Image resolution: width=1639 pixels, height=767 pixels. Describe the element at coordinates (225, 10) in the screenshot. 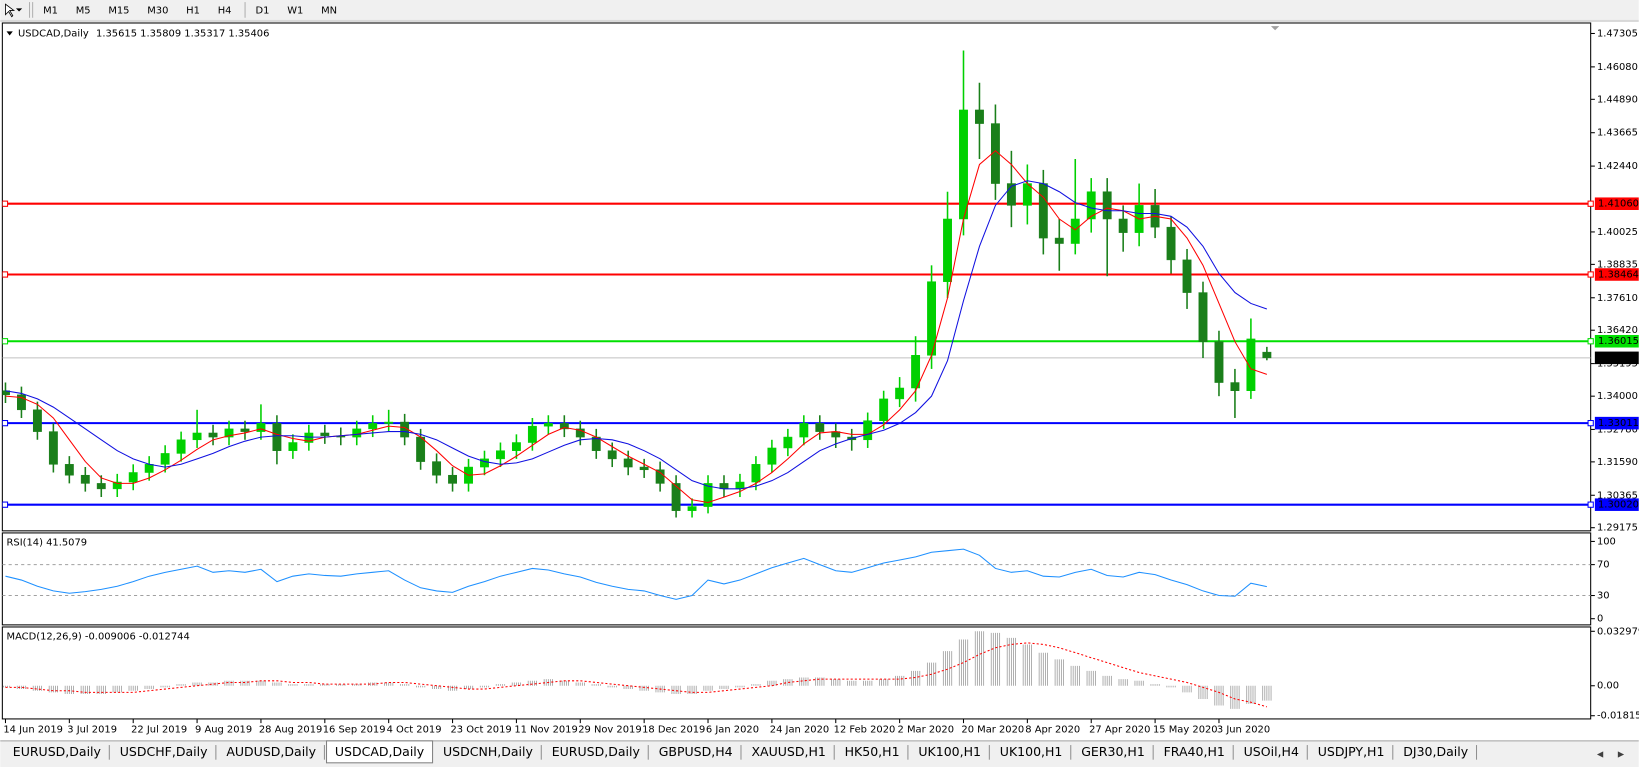

I see `period-button: H4` at that location.